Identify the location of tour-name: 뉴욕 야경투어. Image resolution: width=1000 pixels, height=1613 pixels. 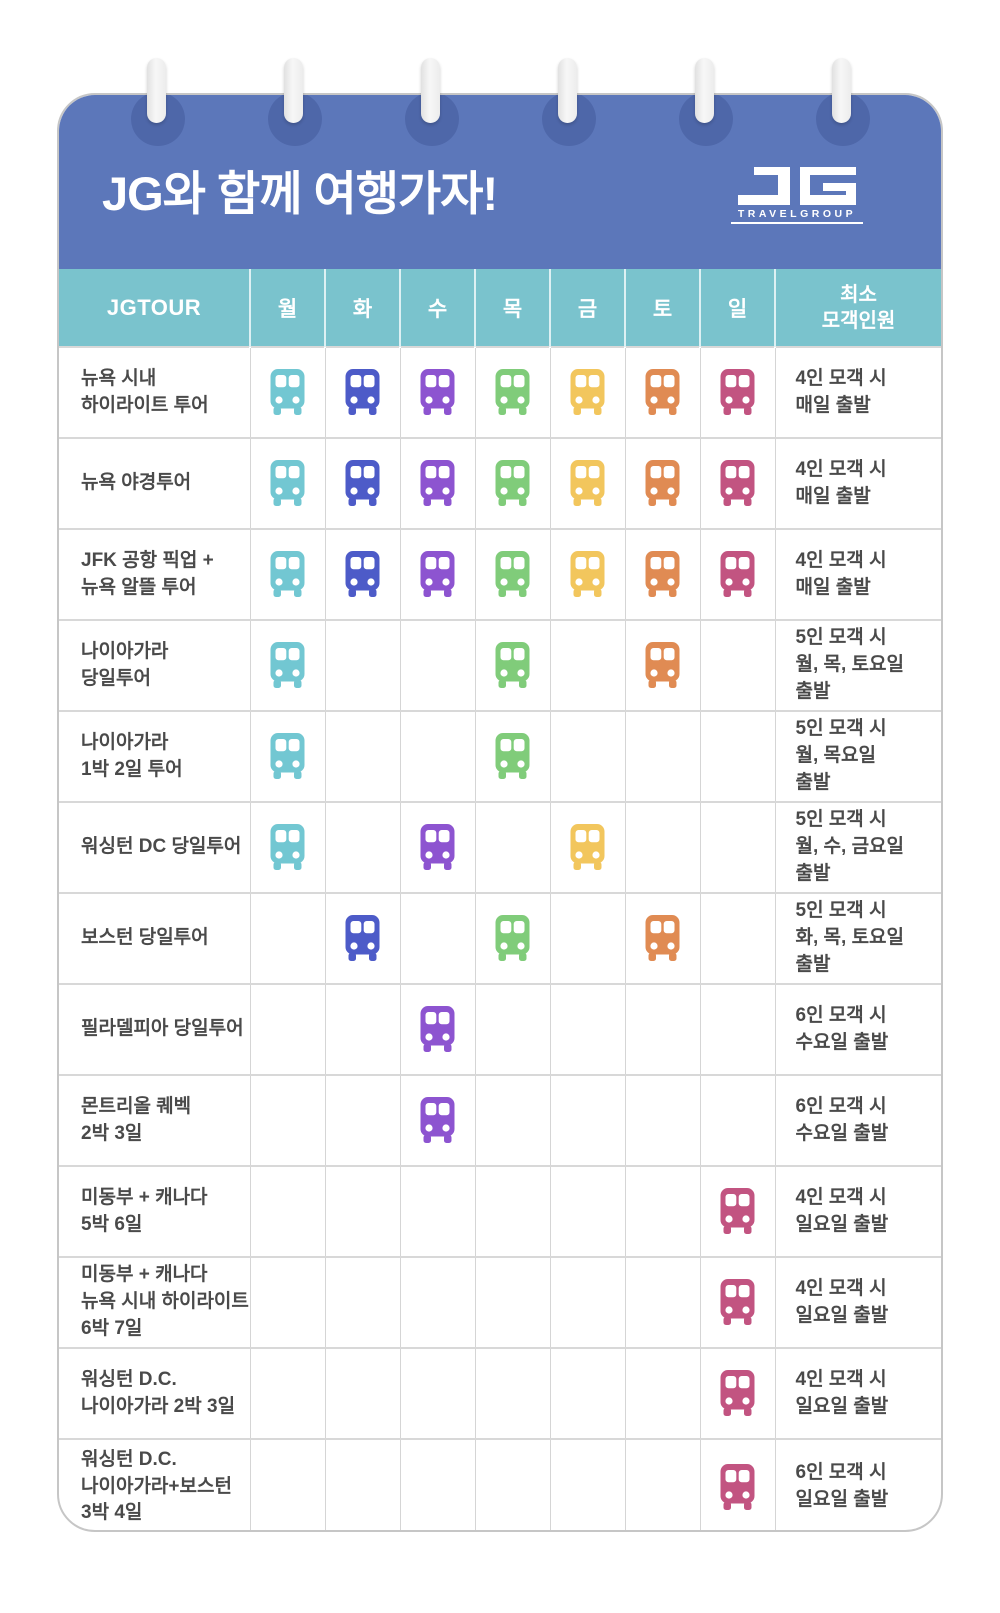
(155, 483).